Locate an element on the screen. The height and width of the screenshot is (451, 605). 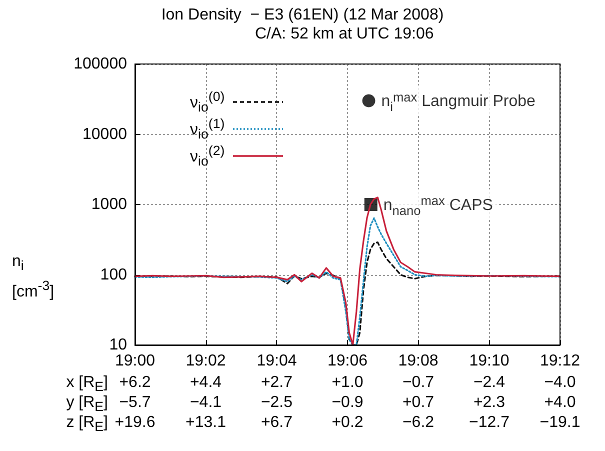
x-tick-label: 19:04 is located at coordinates (276, 361).